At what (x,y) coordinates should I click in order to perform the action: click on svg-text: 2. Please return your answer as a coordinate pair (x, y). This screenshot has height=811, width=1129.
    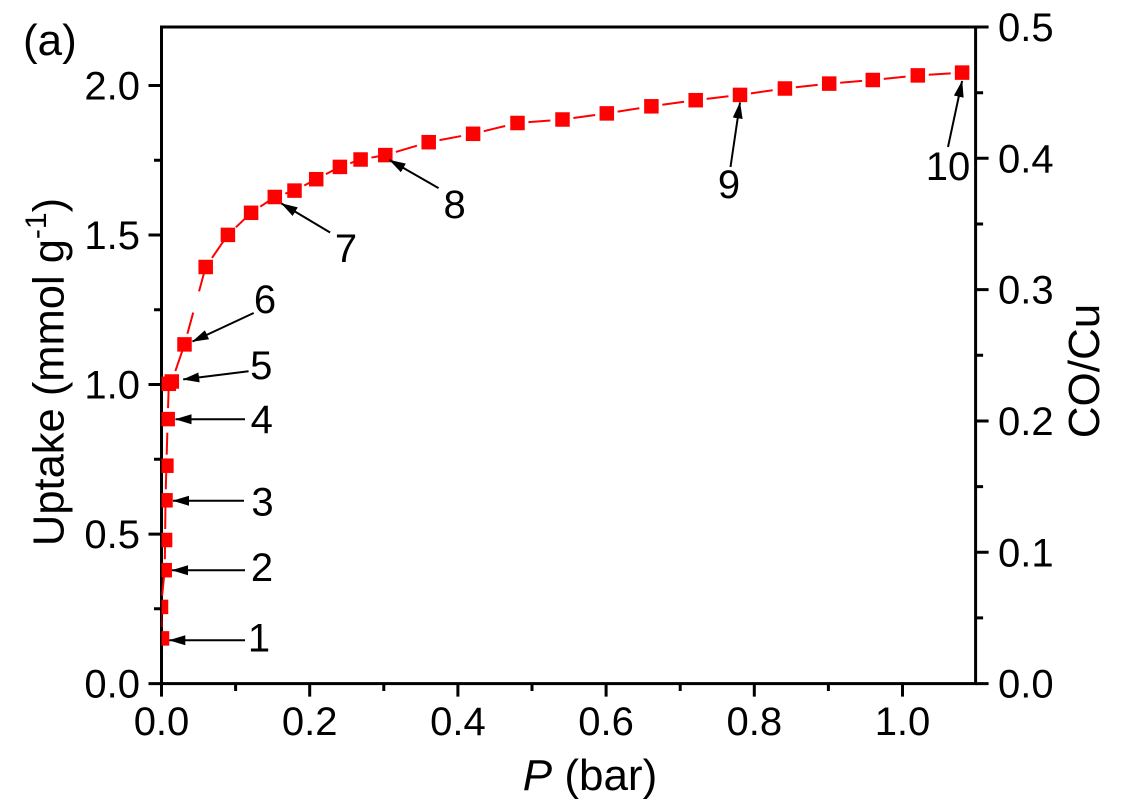
    Looking at the image, I should click on (262, 568).